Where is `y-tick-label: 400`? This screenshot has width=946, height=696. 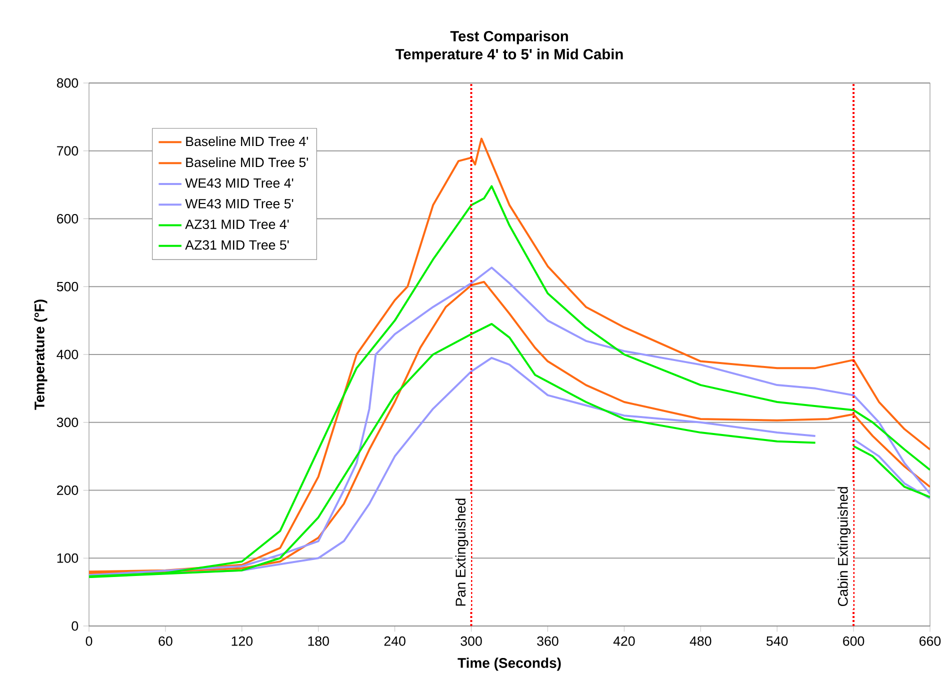 y-tick-label: 400 is located at coordinates (67, 355).